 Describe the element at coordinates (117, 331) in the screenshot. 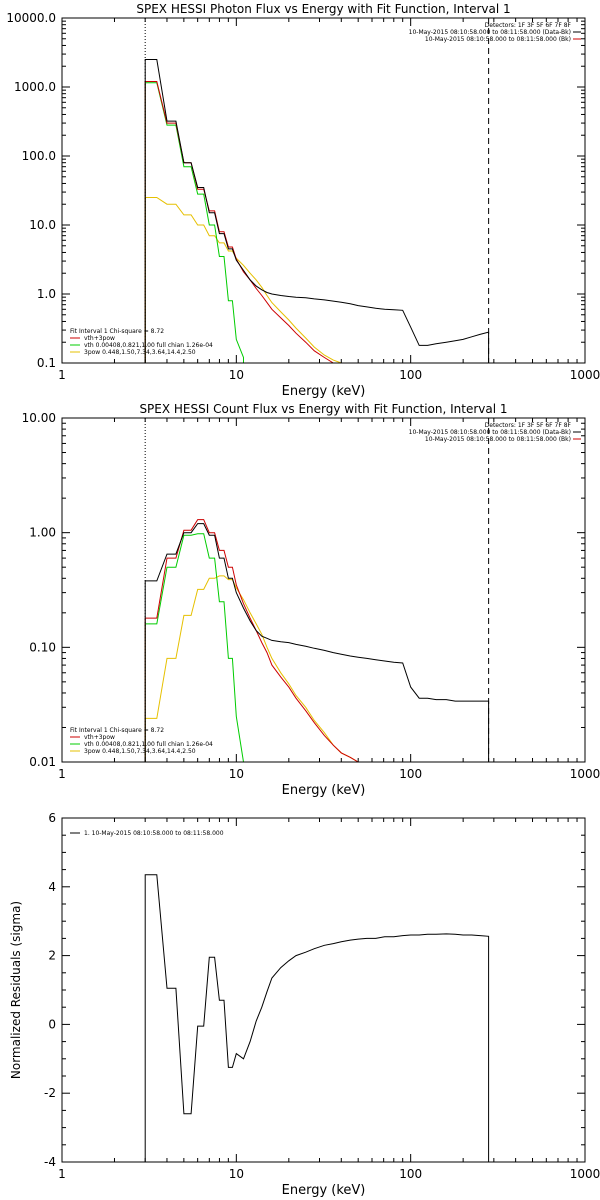

I see `p0-legend-header: Fit Interval 1 Chi-square = 8.72` at that location.